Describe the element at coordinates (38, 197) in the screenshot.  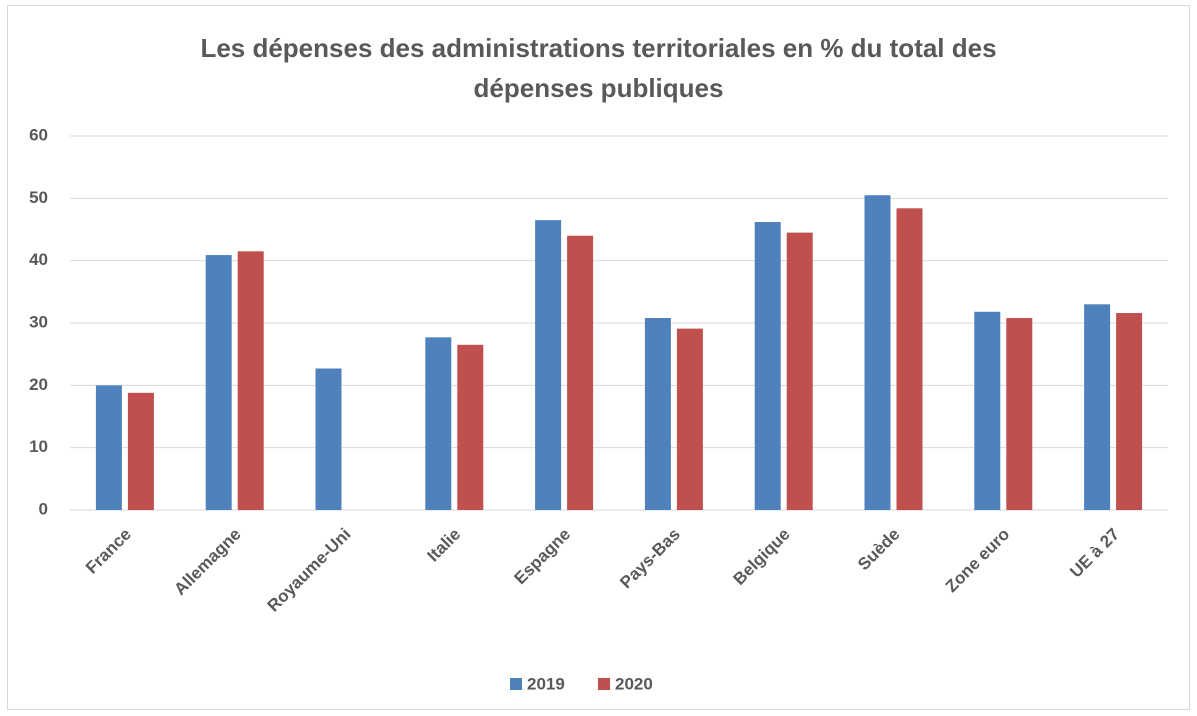
I see `y-tick-label: 50` at that location.